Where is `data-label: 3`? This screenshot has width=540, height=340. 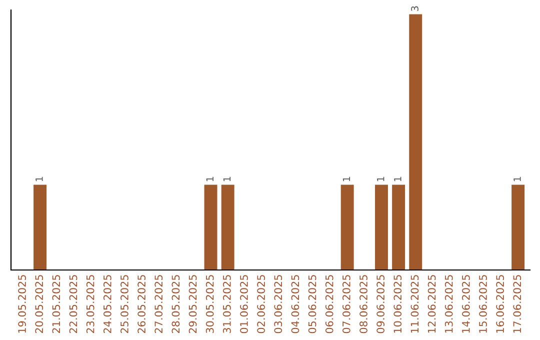
data-label: 3 is located at coordinates (414, 8).